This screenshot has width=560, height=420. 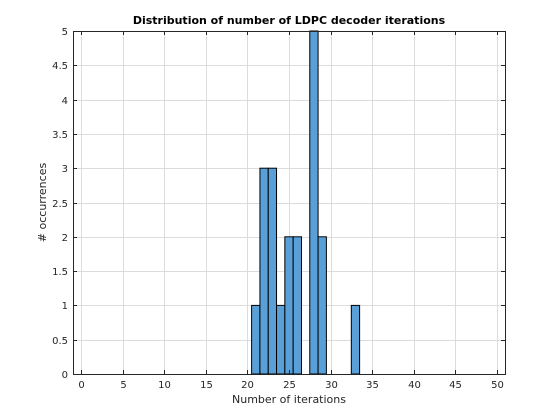 I want to click on y-tick-label: 2.5, so click(x=60, y=204).